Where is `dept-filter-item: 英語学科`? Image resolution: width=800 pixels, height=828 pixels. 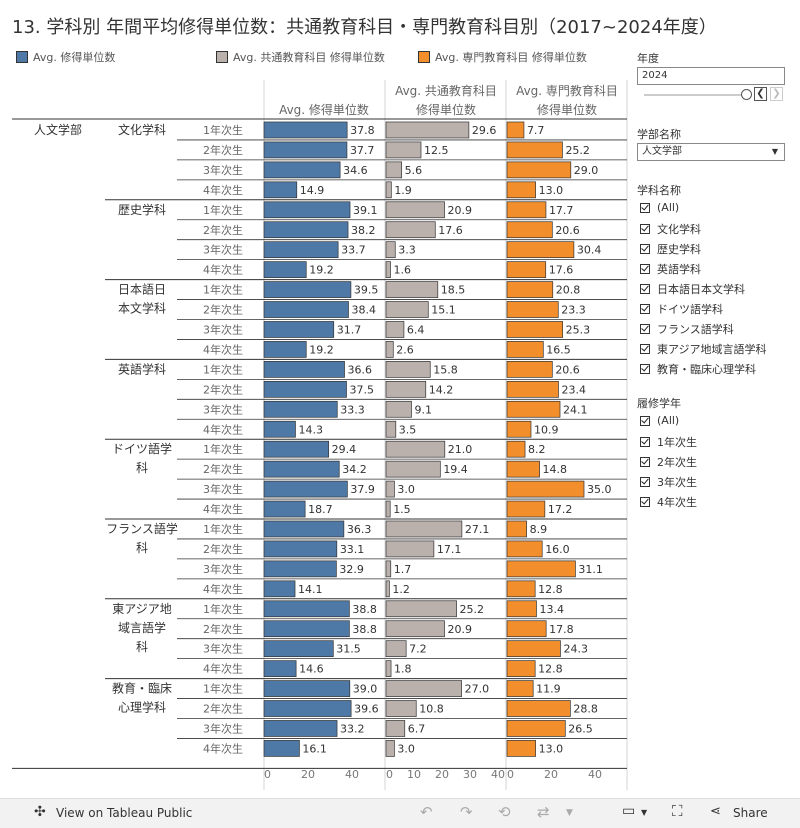 dept-filter-item: 英語学科 is located at coordinates (670, 269).